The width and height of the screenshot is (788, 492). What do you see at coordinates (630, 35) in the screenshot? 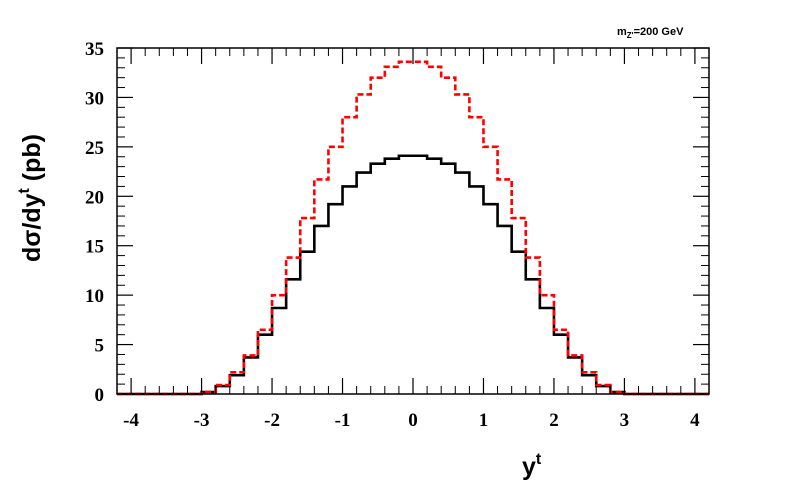
I see `annotation-sub: Z'` at bounding box center [630, 35].